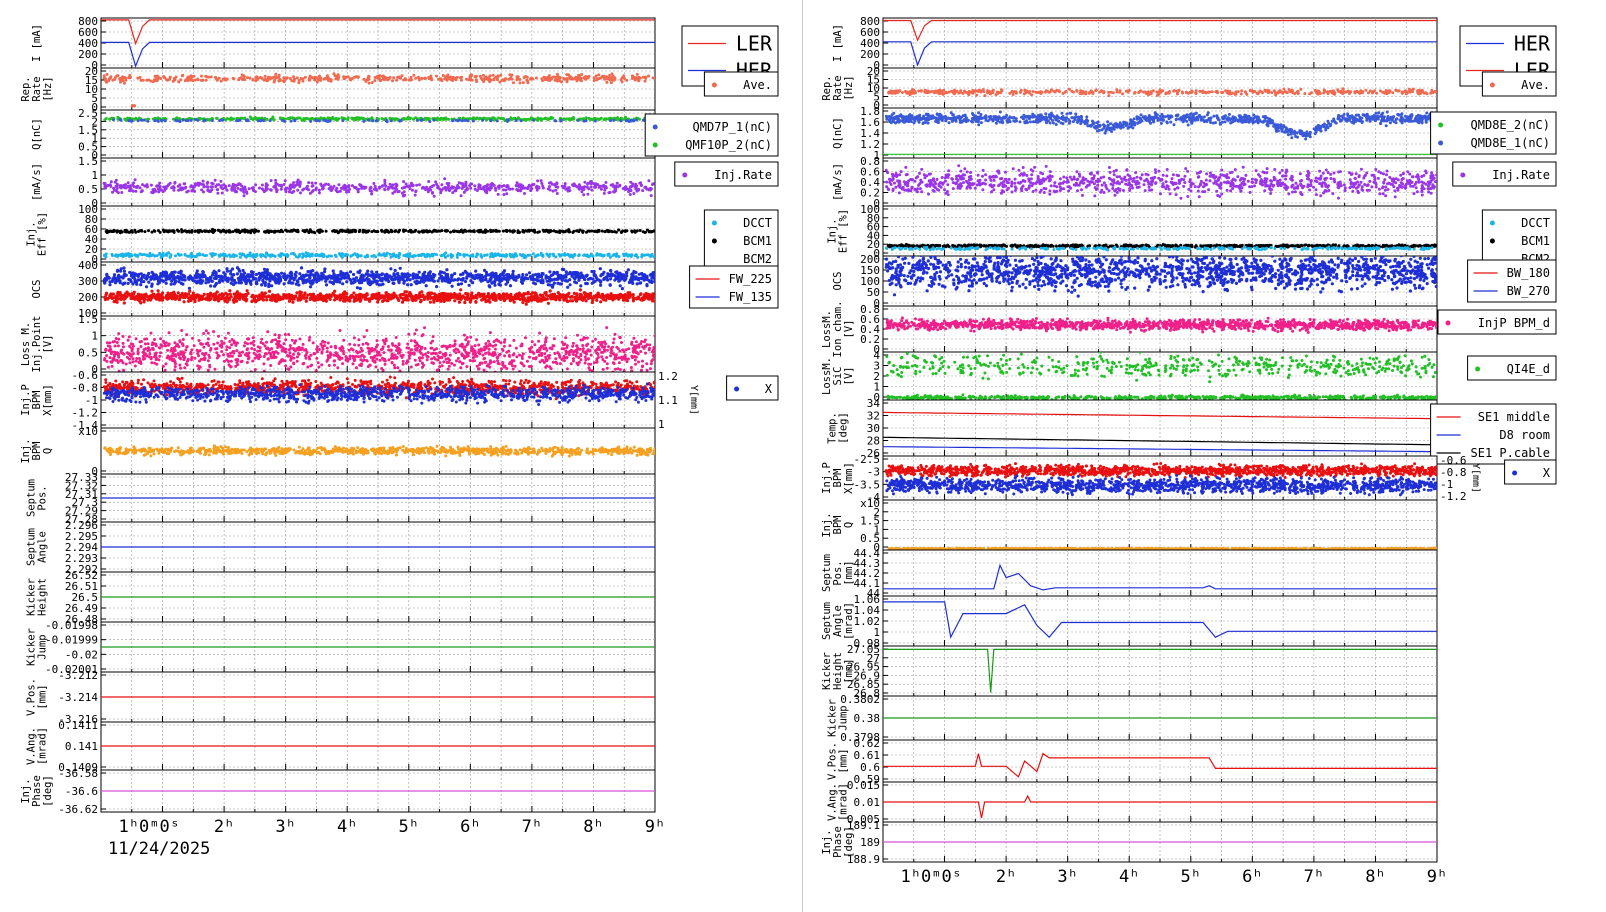 This screenshot has height=912, width=1606. I want to click on ytick-label: 0.5, so click(88, 147).